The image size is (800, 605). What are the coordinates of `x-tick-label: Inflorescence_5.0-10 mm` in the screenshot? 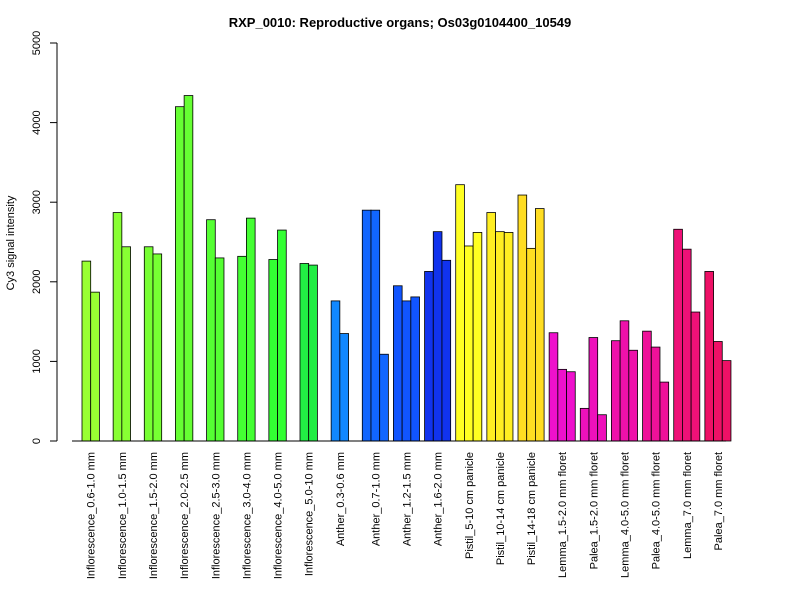 It's located at (310, 514).